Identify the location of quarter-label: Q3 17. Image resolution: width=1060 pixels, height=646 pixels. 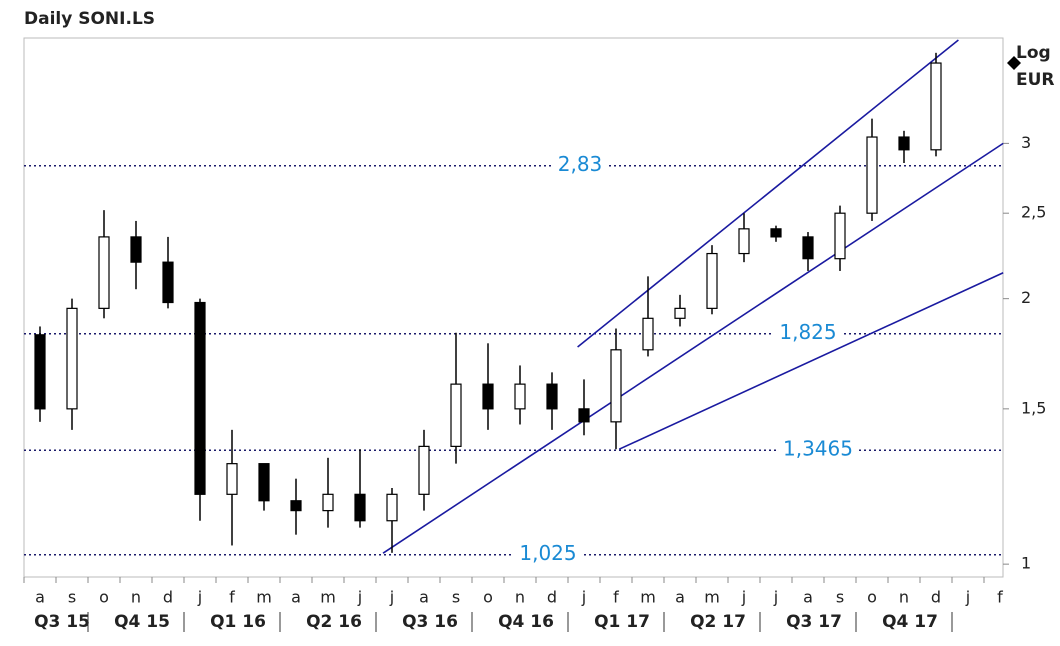
(814, 622).